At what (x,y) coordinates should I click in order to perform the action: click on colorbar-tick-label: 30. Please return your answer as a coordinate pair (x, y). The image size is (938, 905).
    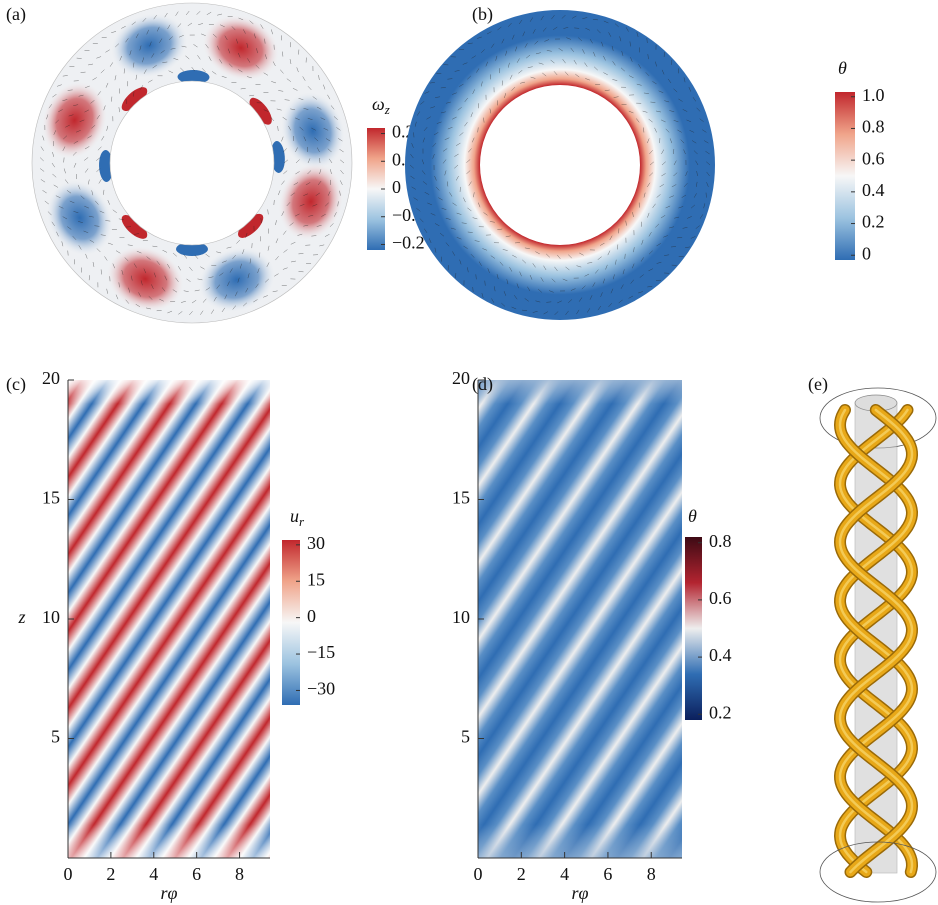
    Looking at the image, I should click on (316, 543).